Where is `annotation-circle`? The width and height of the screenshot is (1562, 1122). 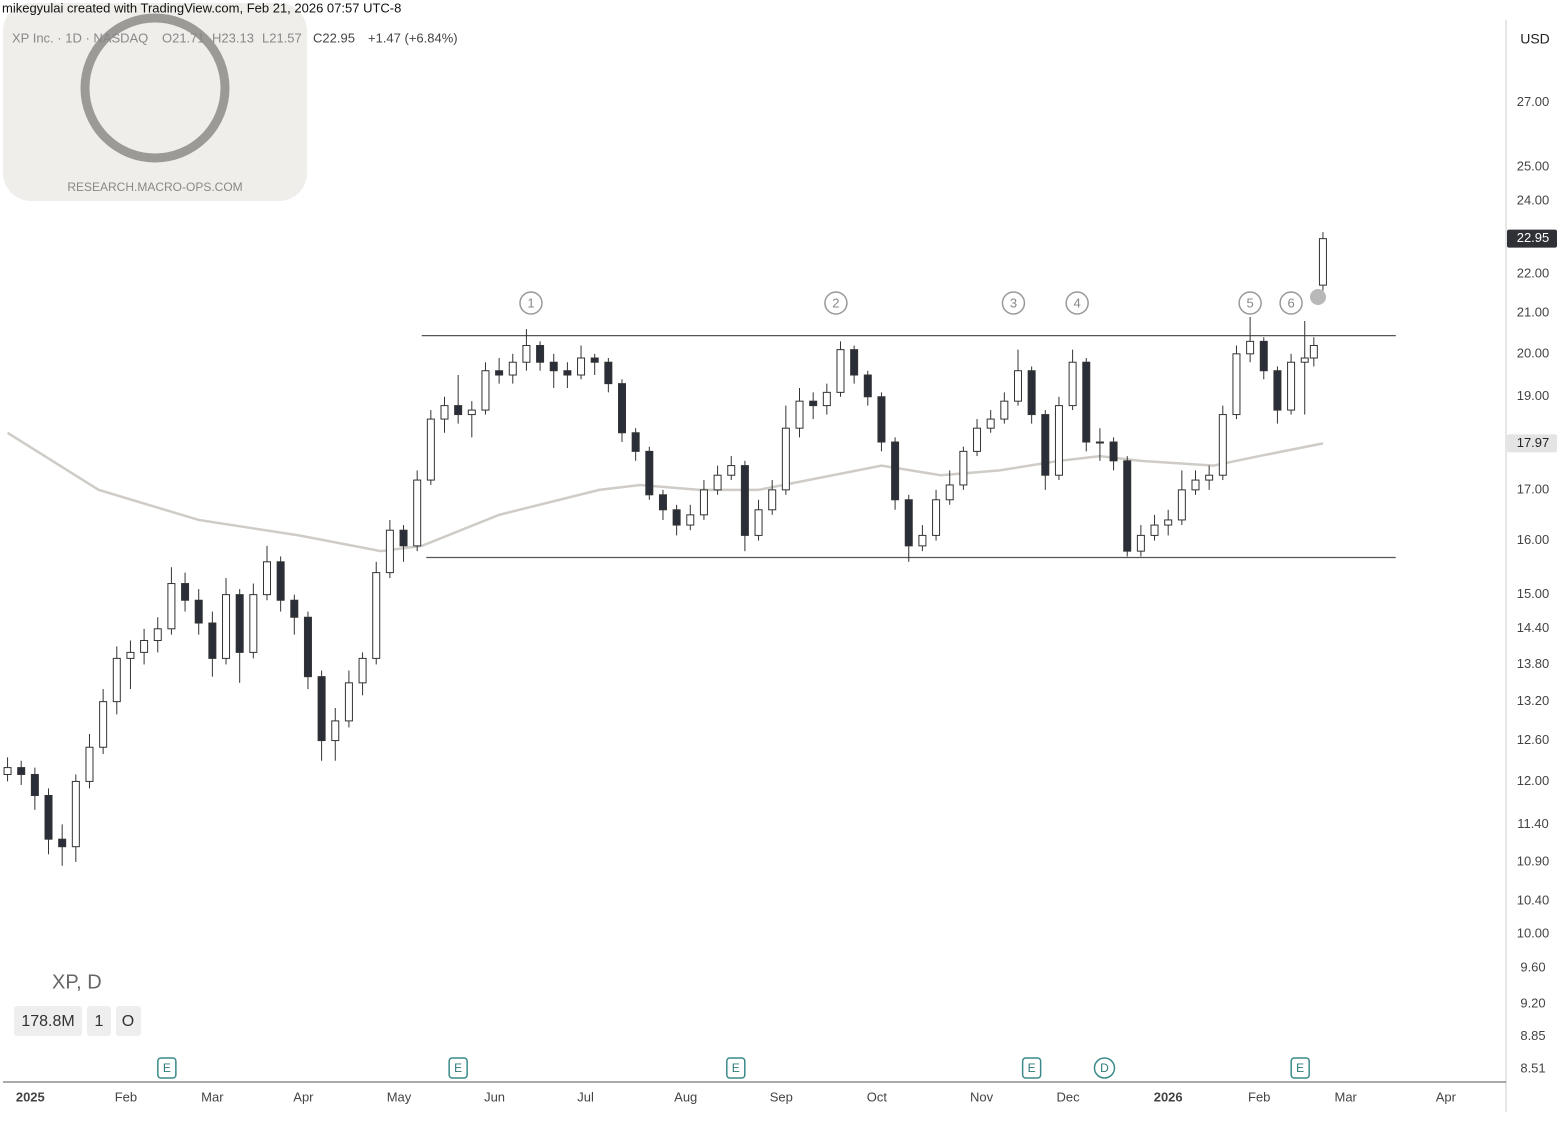
annotation-circle is located at coordinates (1250, 303).